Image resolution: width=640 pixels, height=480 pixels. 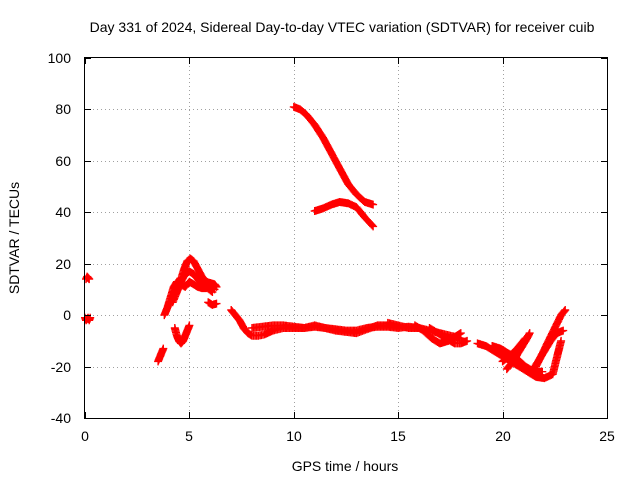 I want to click on x-axis-label: GPS time / hours, so click(x=345, y=466).